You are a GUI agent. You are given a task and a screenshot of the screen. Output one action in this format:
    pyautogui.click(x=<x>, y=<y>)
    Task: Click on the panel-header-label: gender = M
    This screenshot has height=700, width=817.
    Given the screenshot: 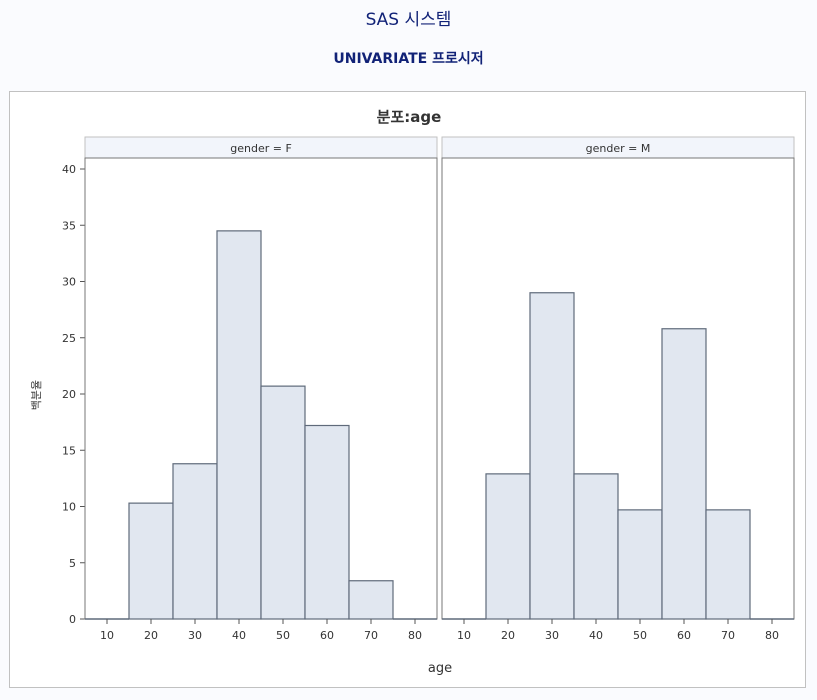 What is the action you would take?
    pyautogui.click(x=618, y=148)
    